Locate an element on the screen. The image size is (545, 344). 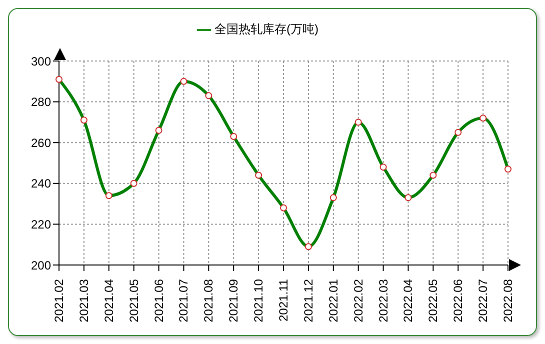
x-tick-label: 2022.07 is located at coordinates (483, 300).